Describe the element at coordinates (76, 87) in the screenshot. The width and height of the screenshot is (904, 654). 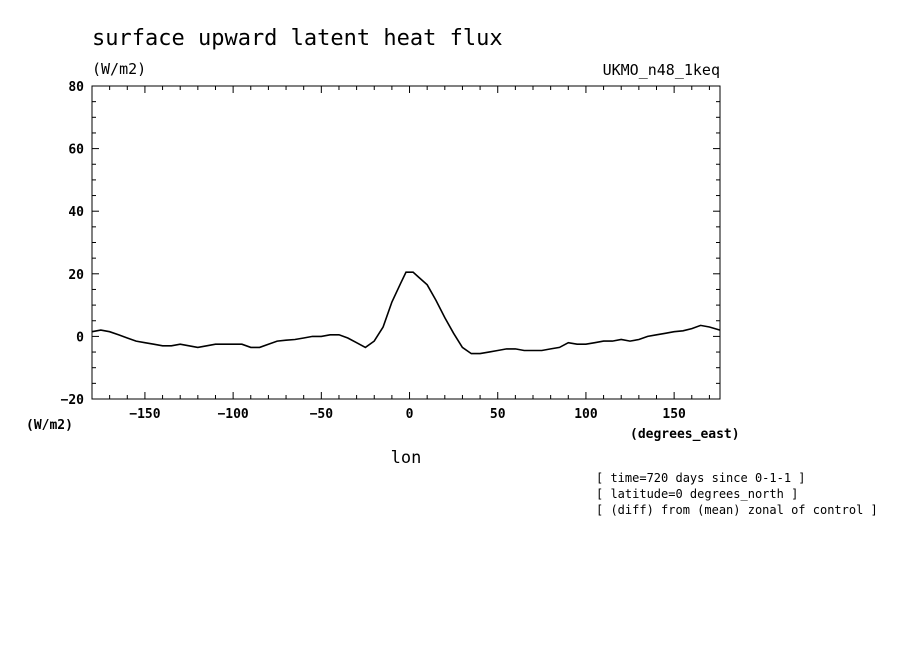
I see `y-tick-label: 80` at that location.